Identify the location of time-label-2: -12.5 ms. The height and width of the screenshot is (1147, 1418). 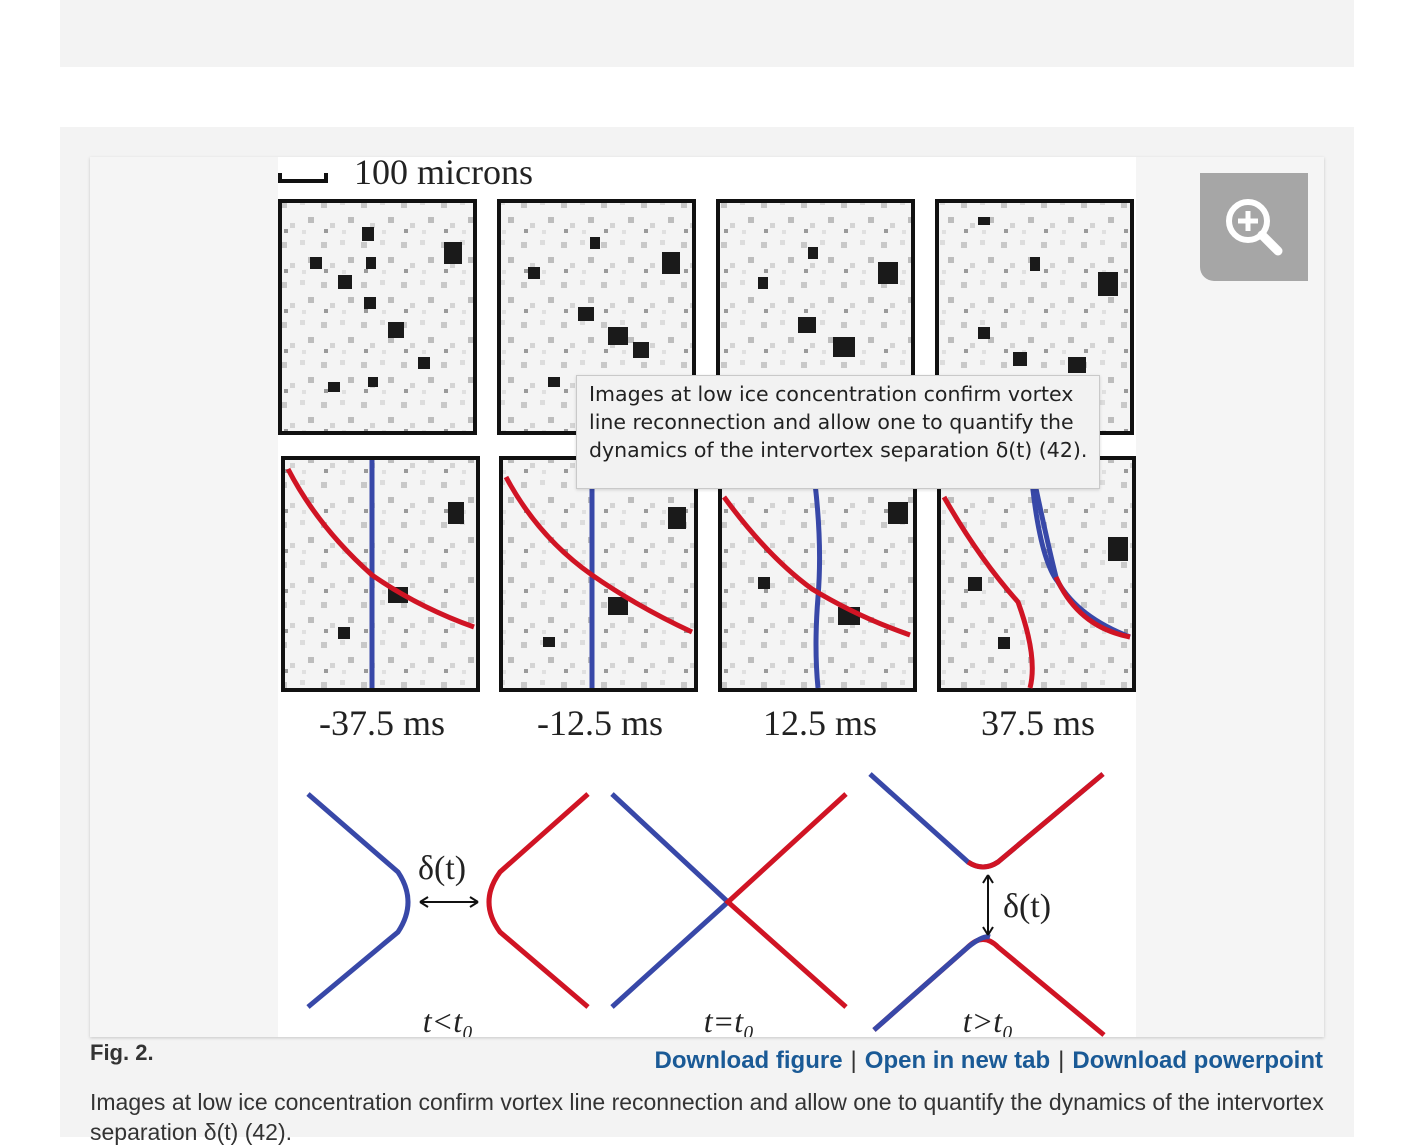
(600, 723).